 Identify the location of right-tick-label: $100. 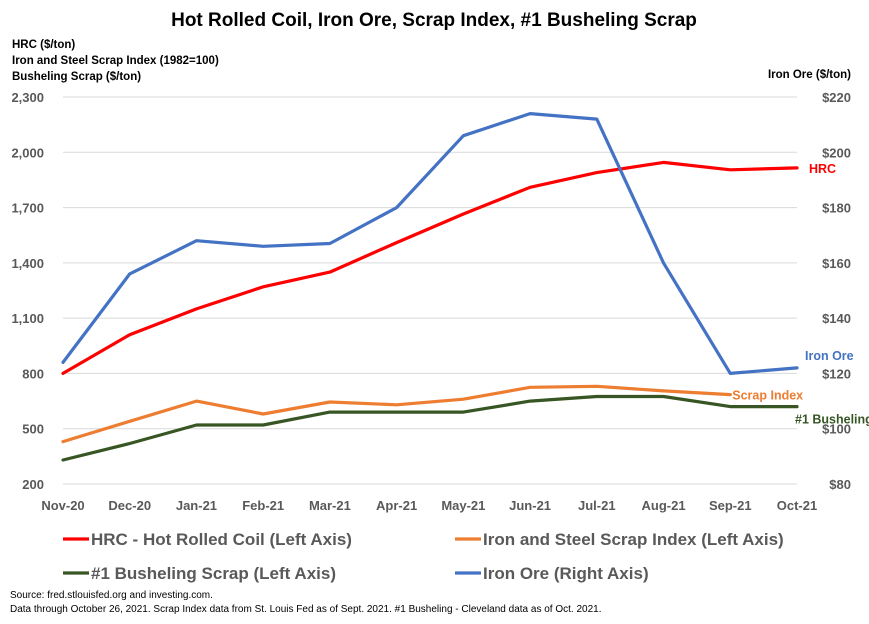
(836, 429).